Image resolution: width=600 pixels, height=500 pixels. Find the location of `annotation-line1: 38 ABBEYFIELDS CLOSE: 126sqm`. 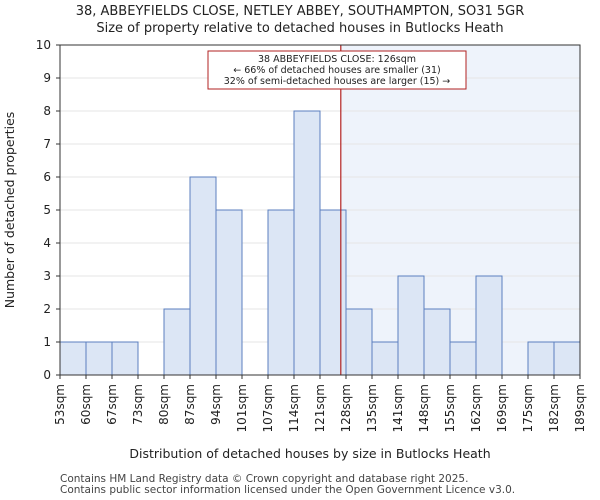

annotation-line1: 38 ABBEYFIELDS CLOSE: 126sqm is located at coordinates (337, 59).